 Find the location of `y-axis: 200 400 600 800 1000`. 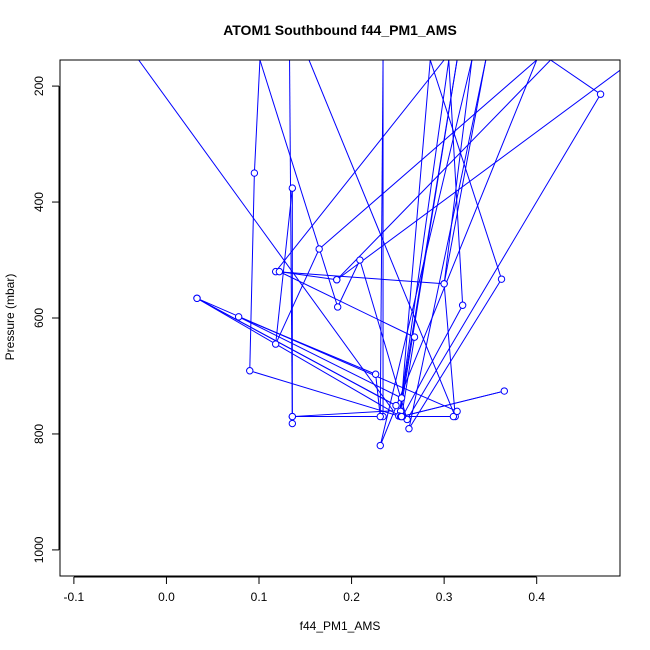

y-axis: 200 400 600 800 1000 is located at coordinates (46, 319).